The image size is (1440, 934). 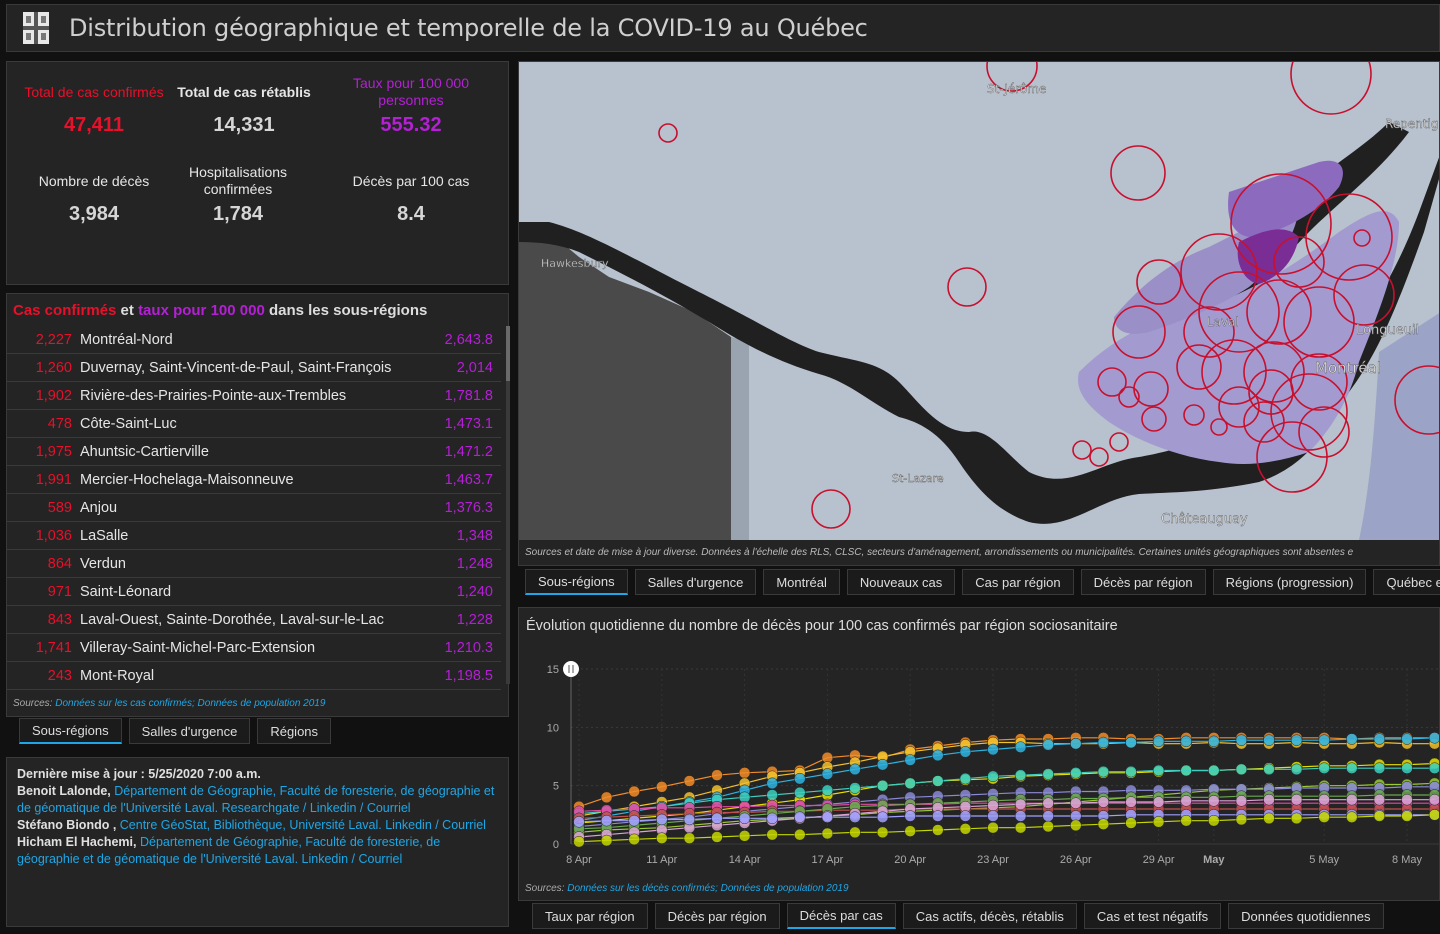 What do you see at coordinates (254, 564) in the screenshot?
I see `list-item: 864 Verdun 1,248` at bounding box center [254, 564].